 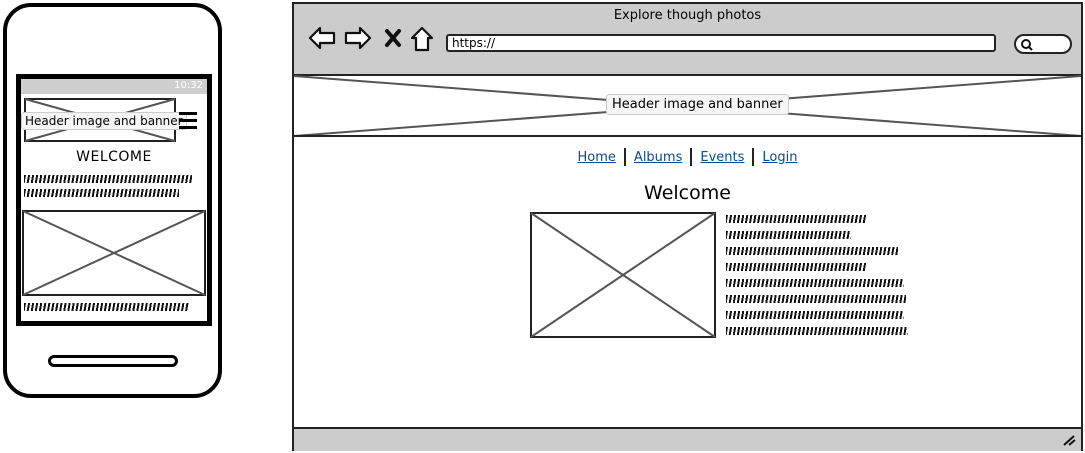 What do you see at coordinates (358, 38) in the screenshot?
I see `forward-arrow-icon` at bounding box center [358, 38].